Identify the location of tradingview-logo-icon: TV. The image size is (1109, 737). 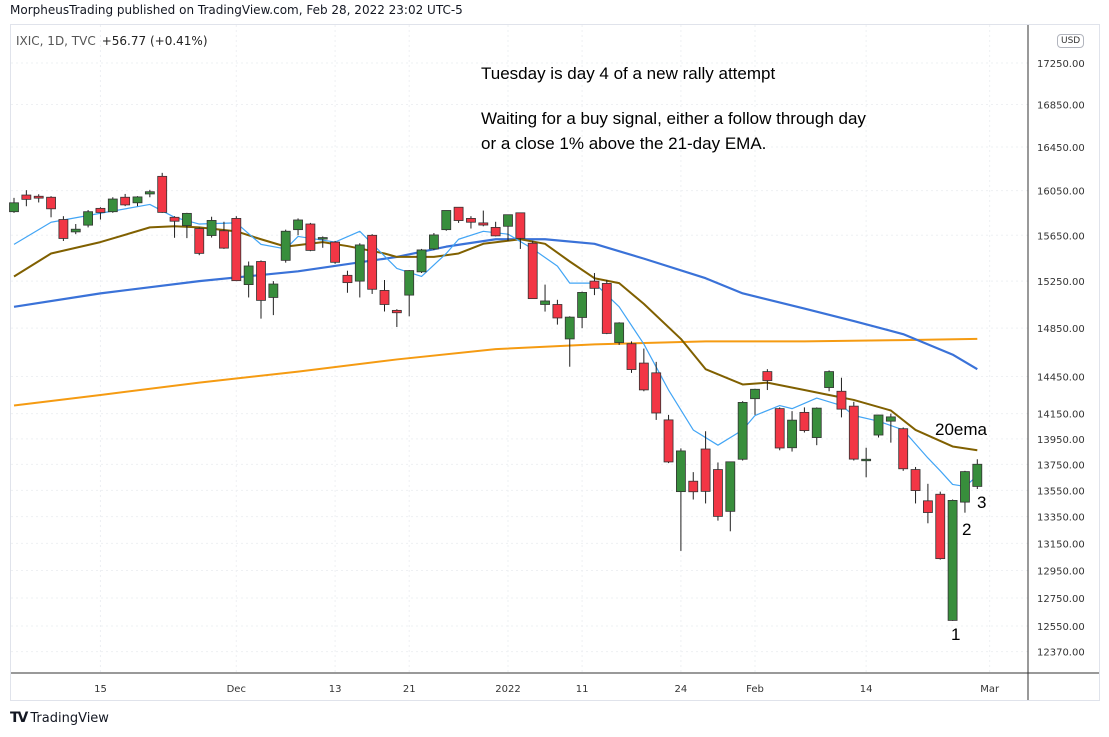
(19, 718).